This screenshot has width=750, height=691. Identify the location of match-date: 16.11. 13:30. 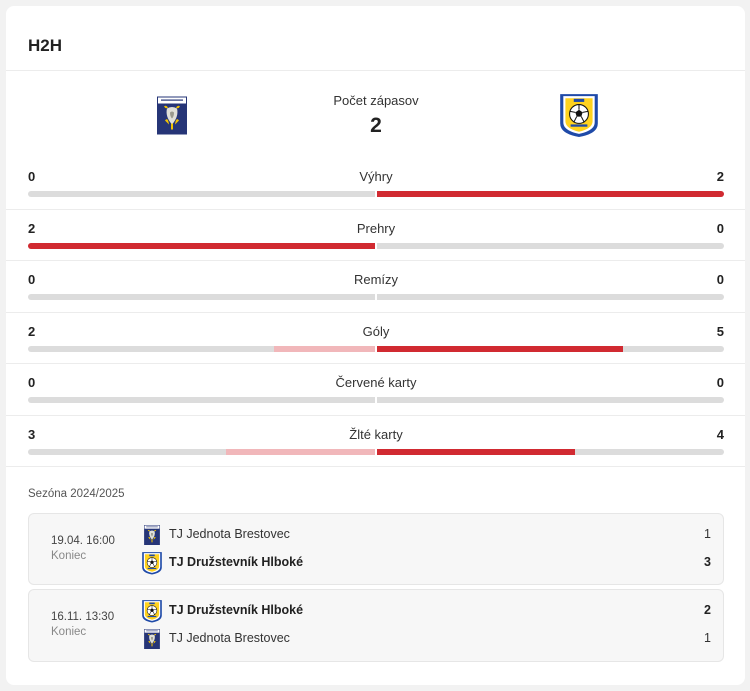
(83, 617).